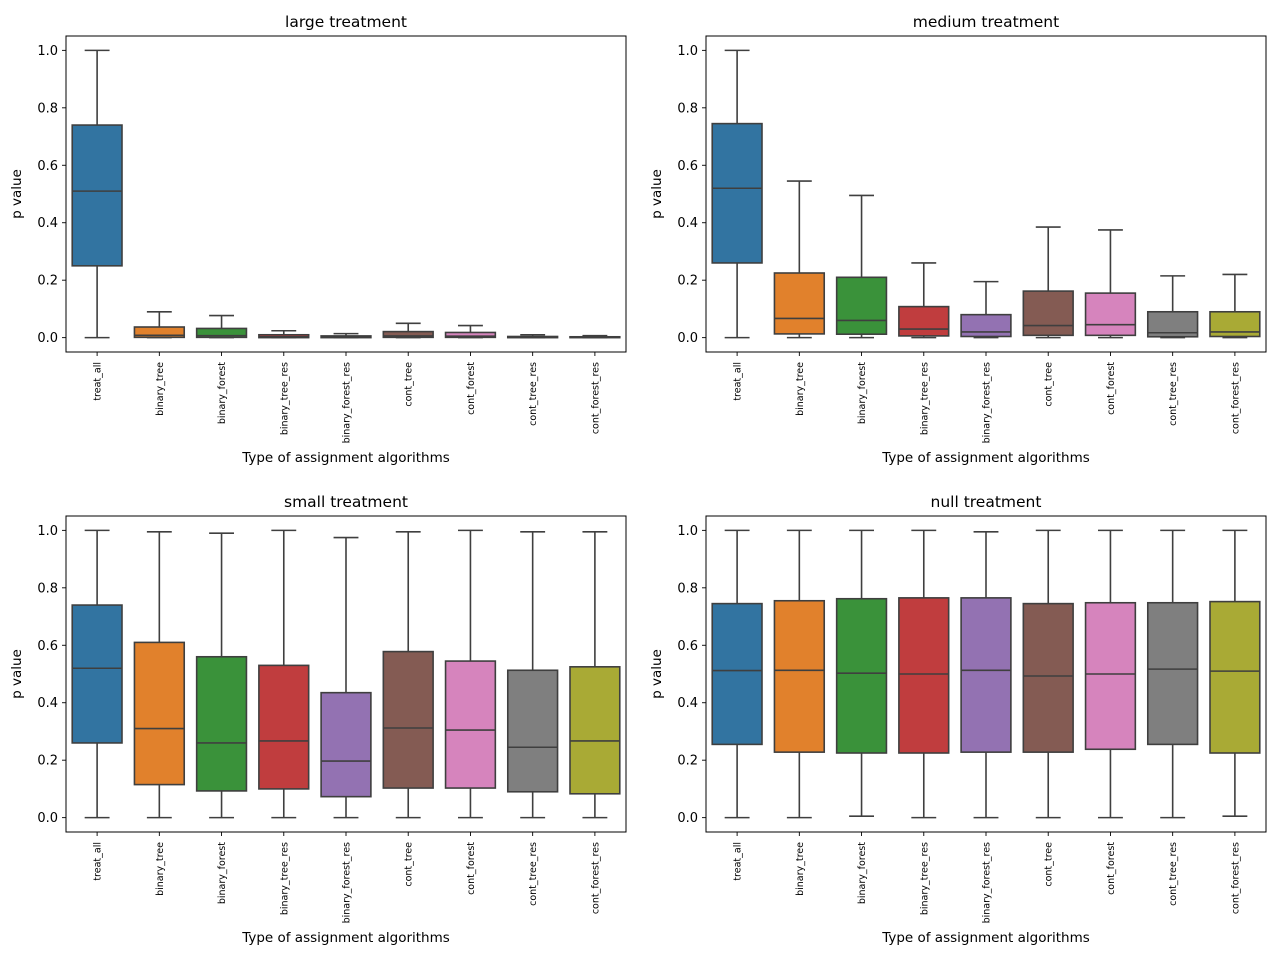 This screenshot has height=960, width=1280. Describe the element at coordinates (986, 22) in the screenshot. I see `chart-title: medium treatment` at that location.